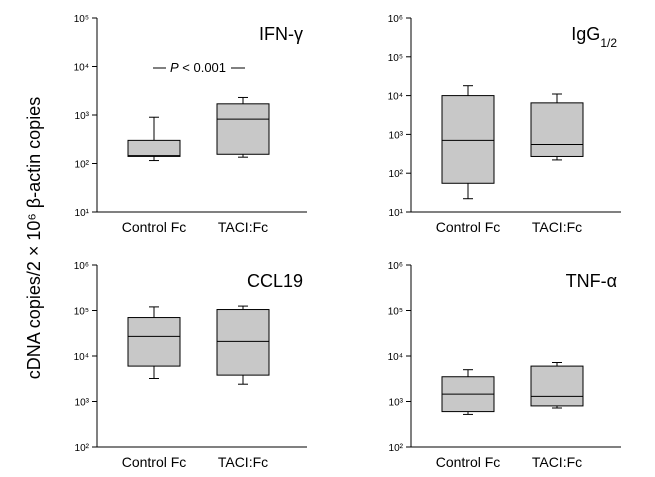 The width and height of the screenshot is (655, 477). What do you see at coordinates (34, 238) in the screenshot?
I see `y-axis-label: cDNA copies/2 × 10⁶ β-actin copies` at bounding box center [34, 238].